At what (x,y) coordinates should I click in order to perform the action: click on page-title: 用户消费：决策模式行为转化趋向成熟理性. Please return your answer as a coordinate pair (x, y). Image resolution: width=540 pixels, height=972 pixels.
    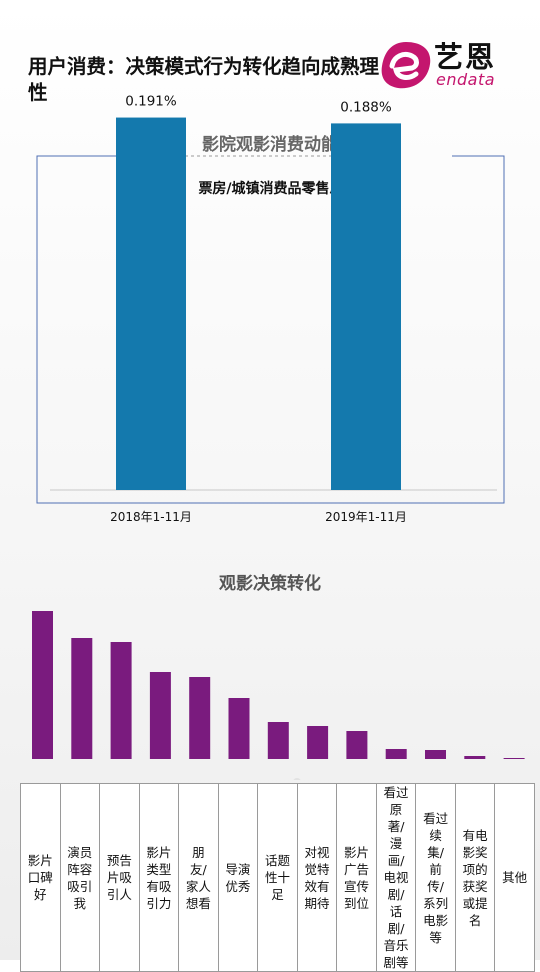
    Looking at the image, I should click on (204, 79).